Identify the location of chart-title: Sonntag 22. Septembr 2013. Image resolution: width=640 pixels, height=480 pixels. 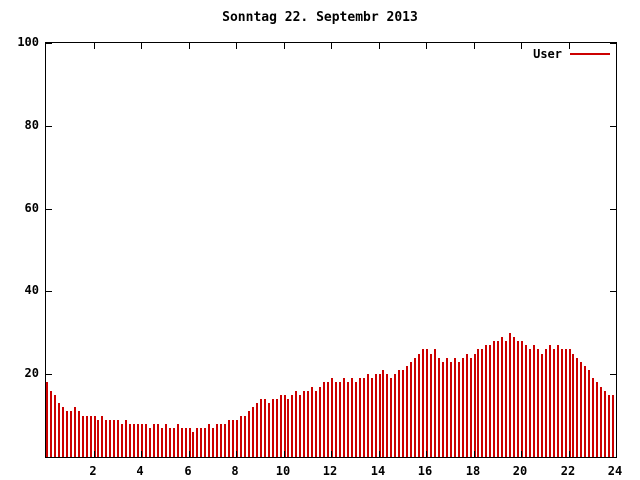
(320, 17).